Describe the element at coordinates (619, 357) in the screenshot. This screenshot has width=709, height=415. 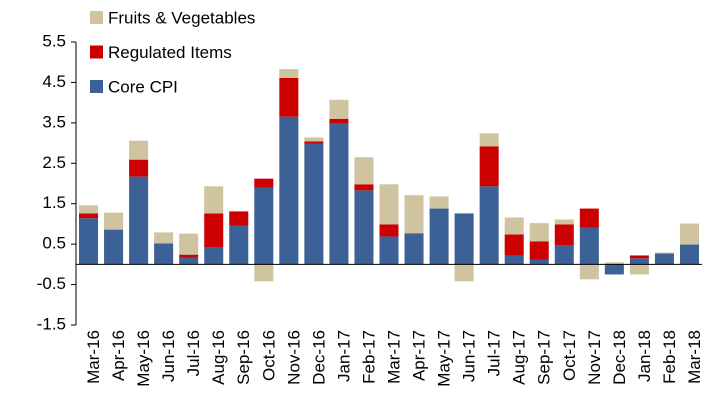
I see `x-tick-label: Dec-18` at that location.